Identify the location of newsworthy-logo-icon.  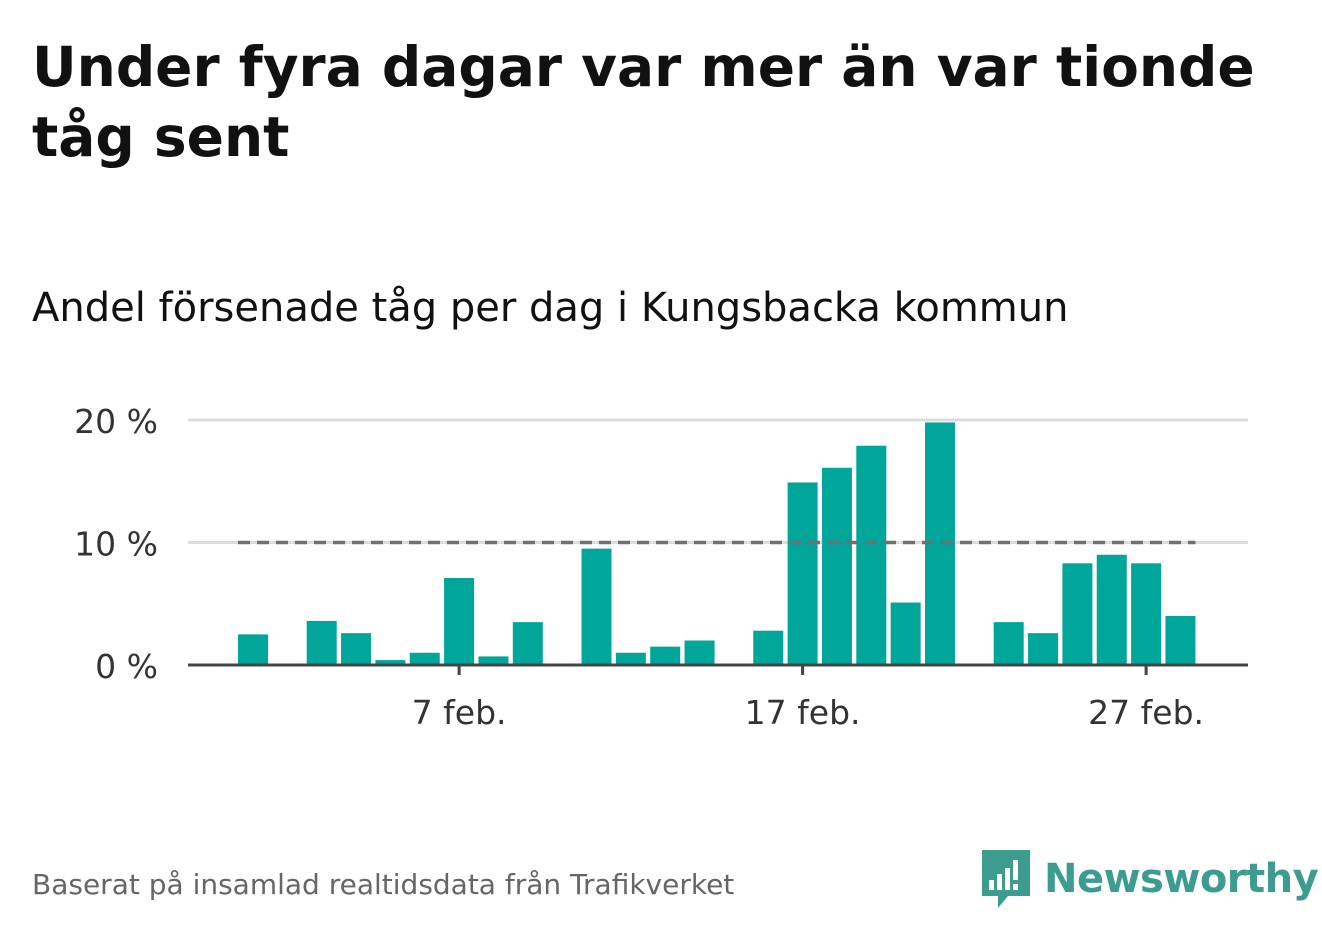
(1006, 879).